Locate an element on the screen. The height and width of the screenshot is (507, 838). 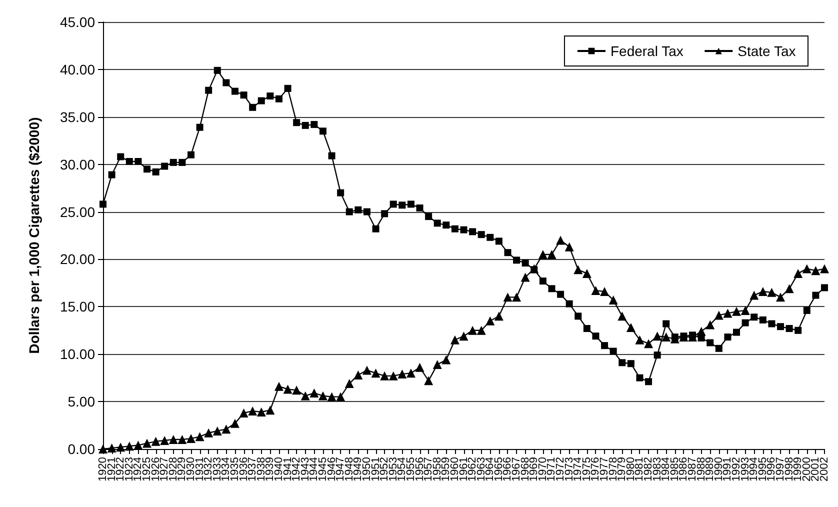
legend-label: State Tax is located at coordinates (767, 51).